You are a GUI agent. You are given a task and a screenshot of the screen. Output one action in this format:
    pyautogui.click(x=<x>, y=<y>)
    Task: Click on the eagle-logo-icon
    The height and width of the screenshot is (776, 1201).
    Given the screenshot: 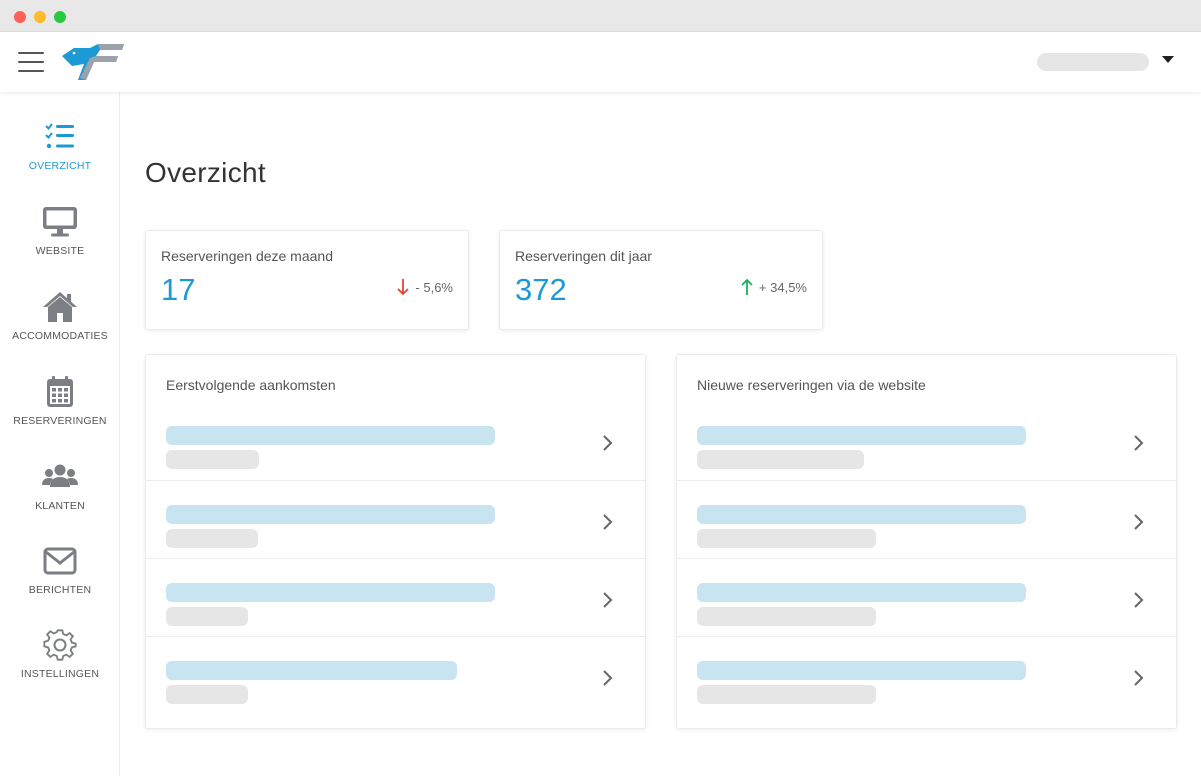 What is the action you would take?
    pyautogui.click(x=93, y=62)
    